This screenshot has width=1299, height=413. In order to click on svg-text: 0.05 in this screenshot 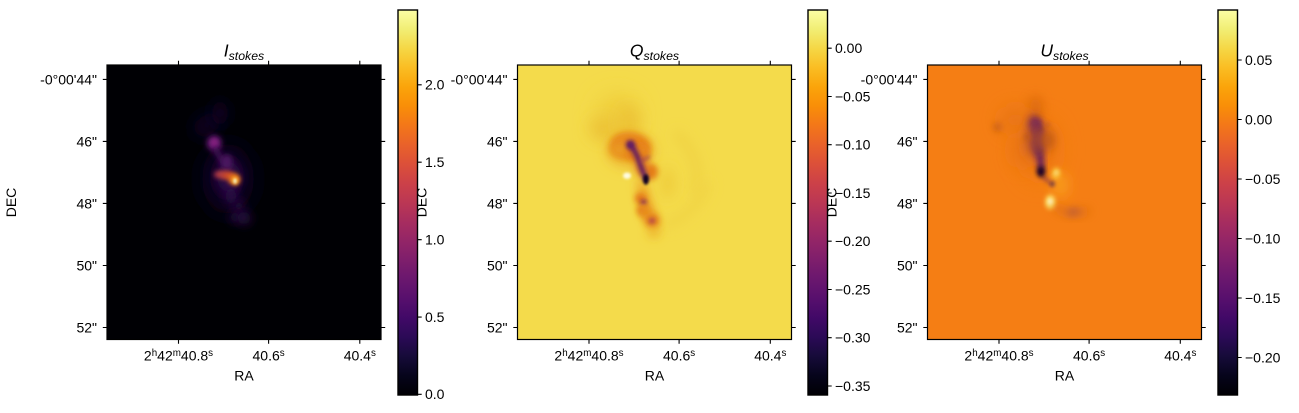, I will do `click(1258, 60)`.